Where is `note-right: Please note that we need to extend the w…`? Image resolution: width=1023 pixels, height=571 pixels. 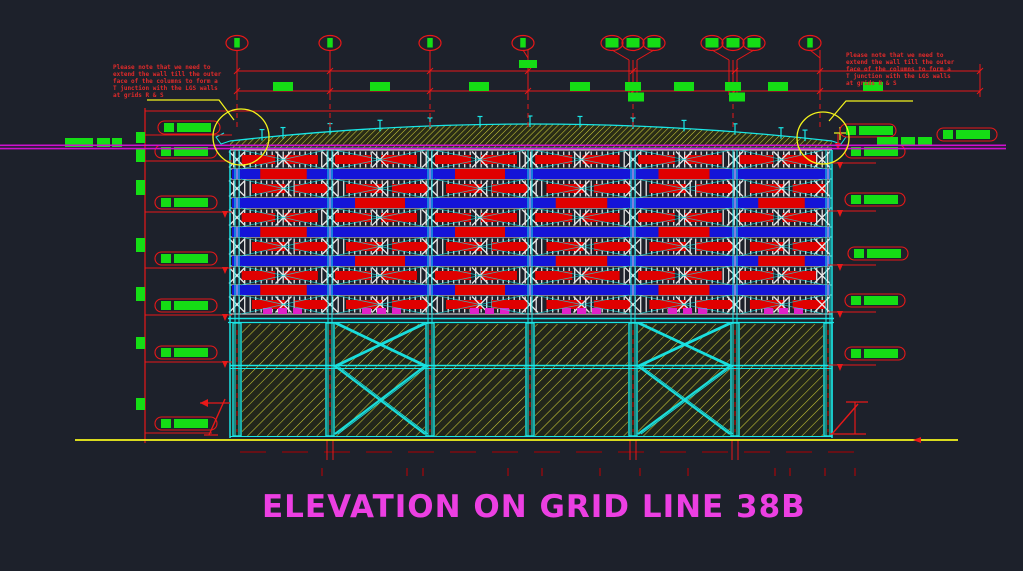 note-right: Please note that we need to extend the w… is located at coordinates (900, 69).